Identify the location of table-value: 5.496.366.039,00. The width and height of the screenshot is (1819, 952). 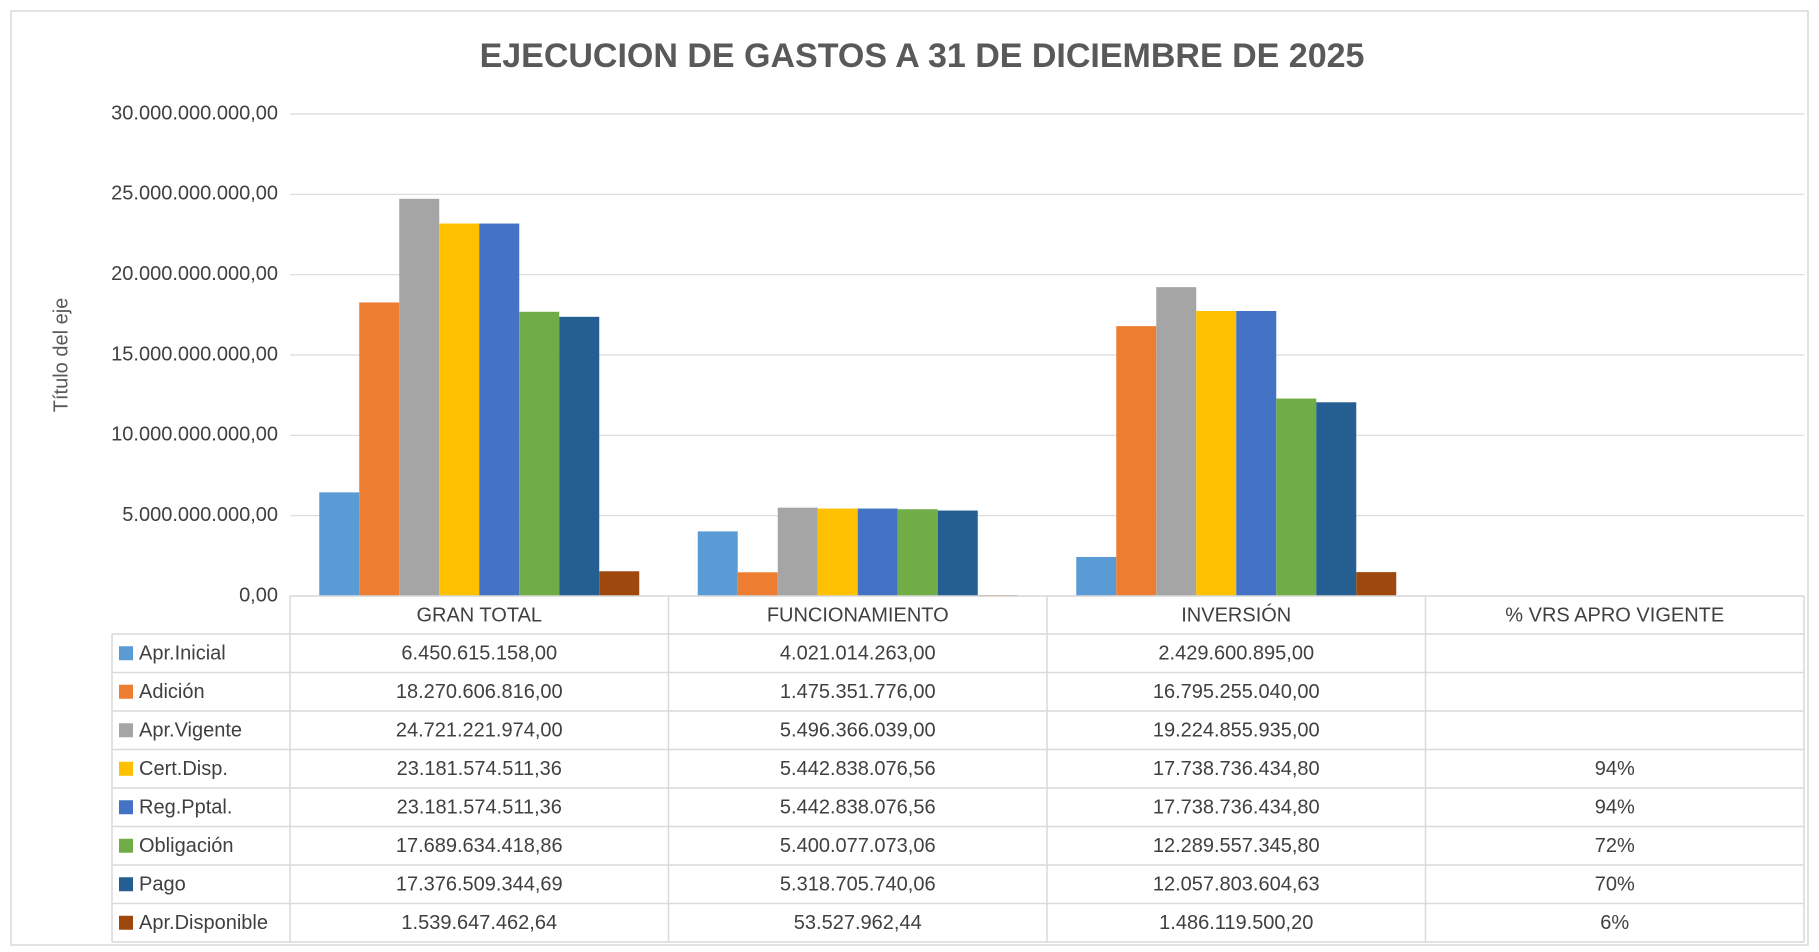
(858, 731).